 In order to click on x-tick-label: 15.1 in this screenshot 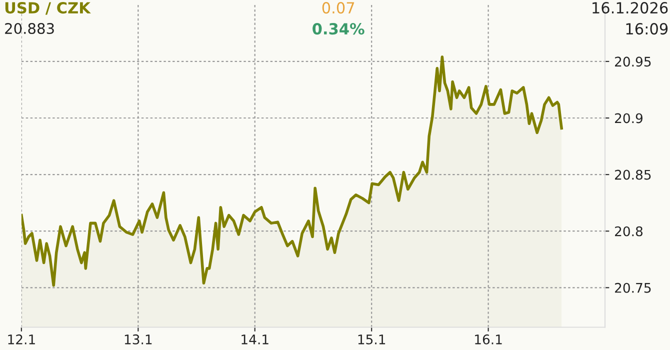, I will do `click(372, 339)`.